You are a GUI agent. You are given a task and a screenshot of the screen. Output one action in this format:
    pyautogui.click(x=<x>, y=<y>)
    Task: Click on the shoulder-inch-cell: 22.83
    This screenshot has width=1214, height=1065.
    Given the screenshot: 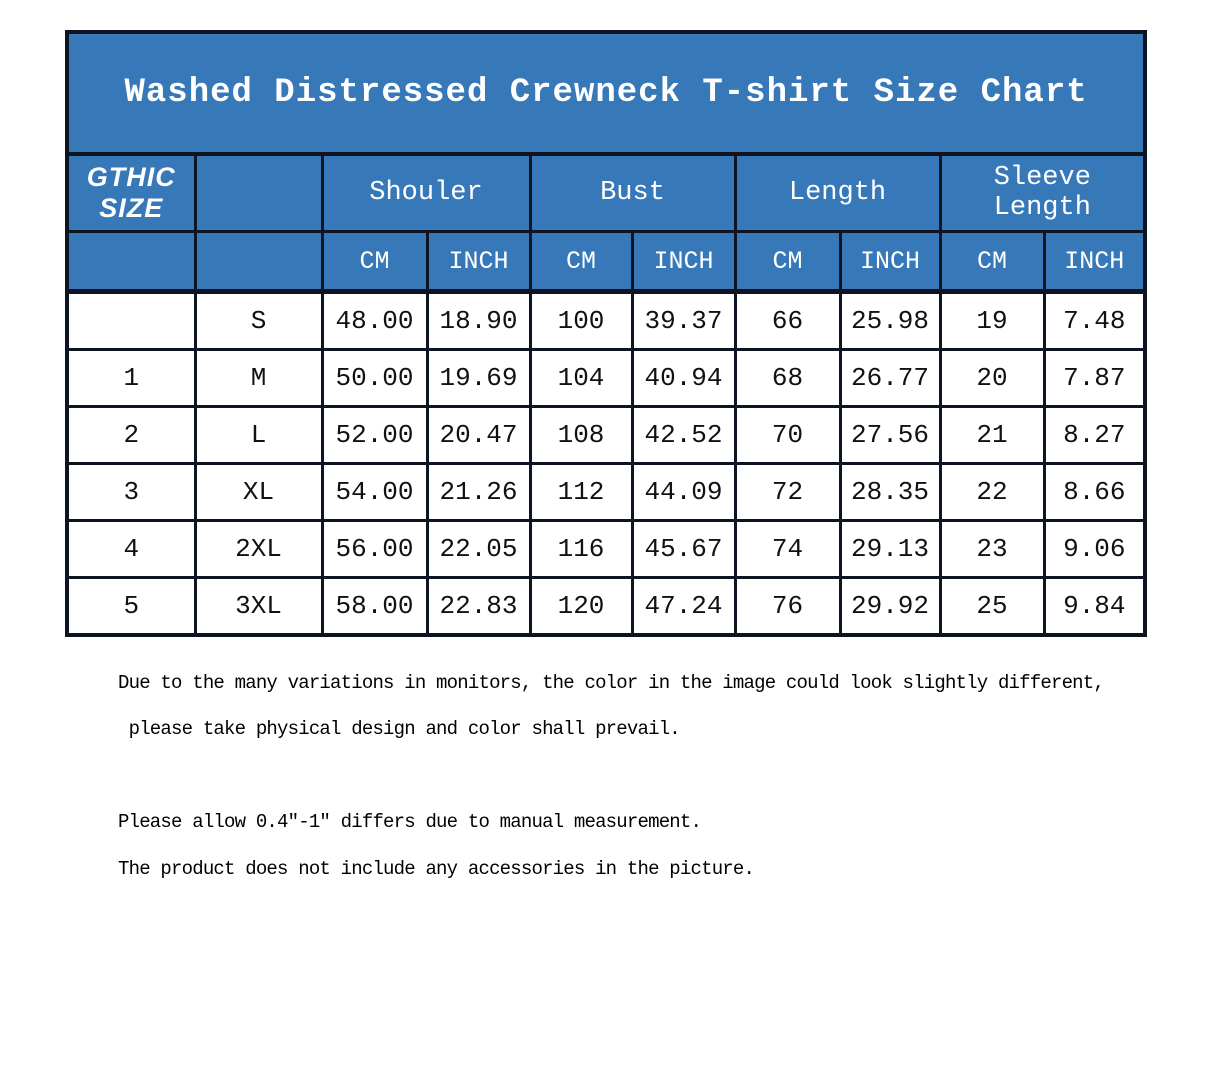 What is the action you would take?
    pyautogui.click(x=478, y=606)
    